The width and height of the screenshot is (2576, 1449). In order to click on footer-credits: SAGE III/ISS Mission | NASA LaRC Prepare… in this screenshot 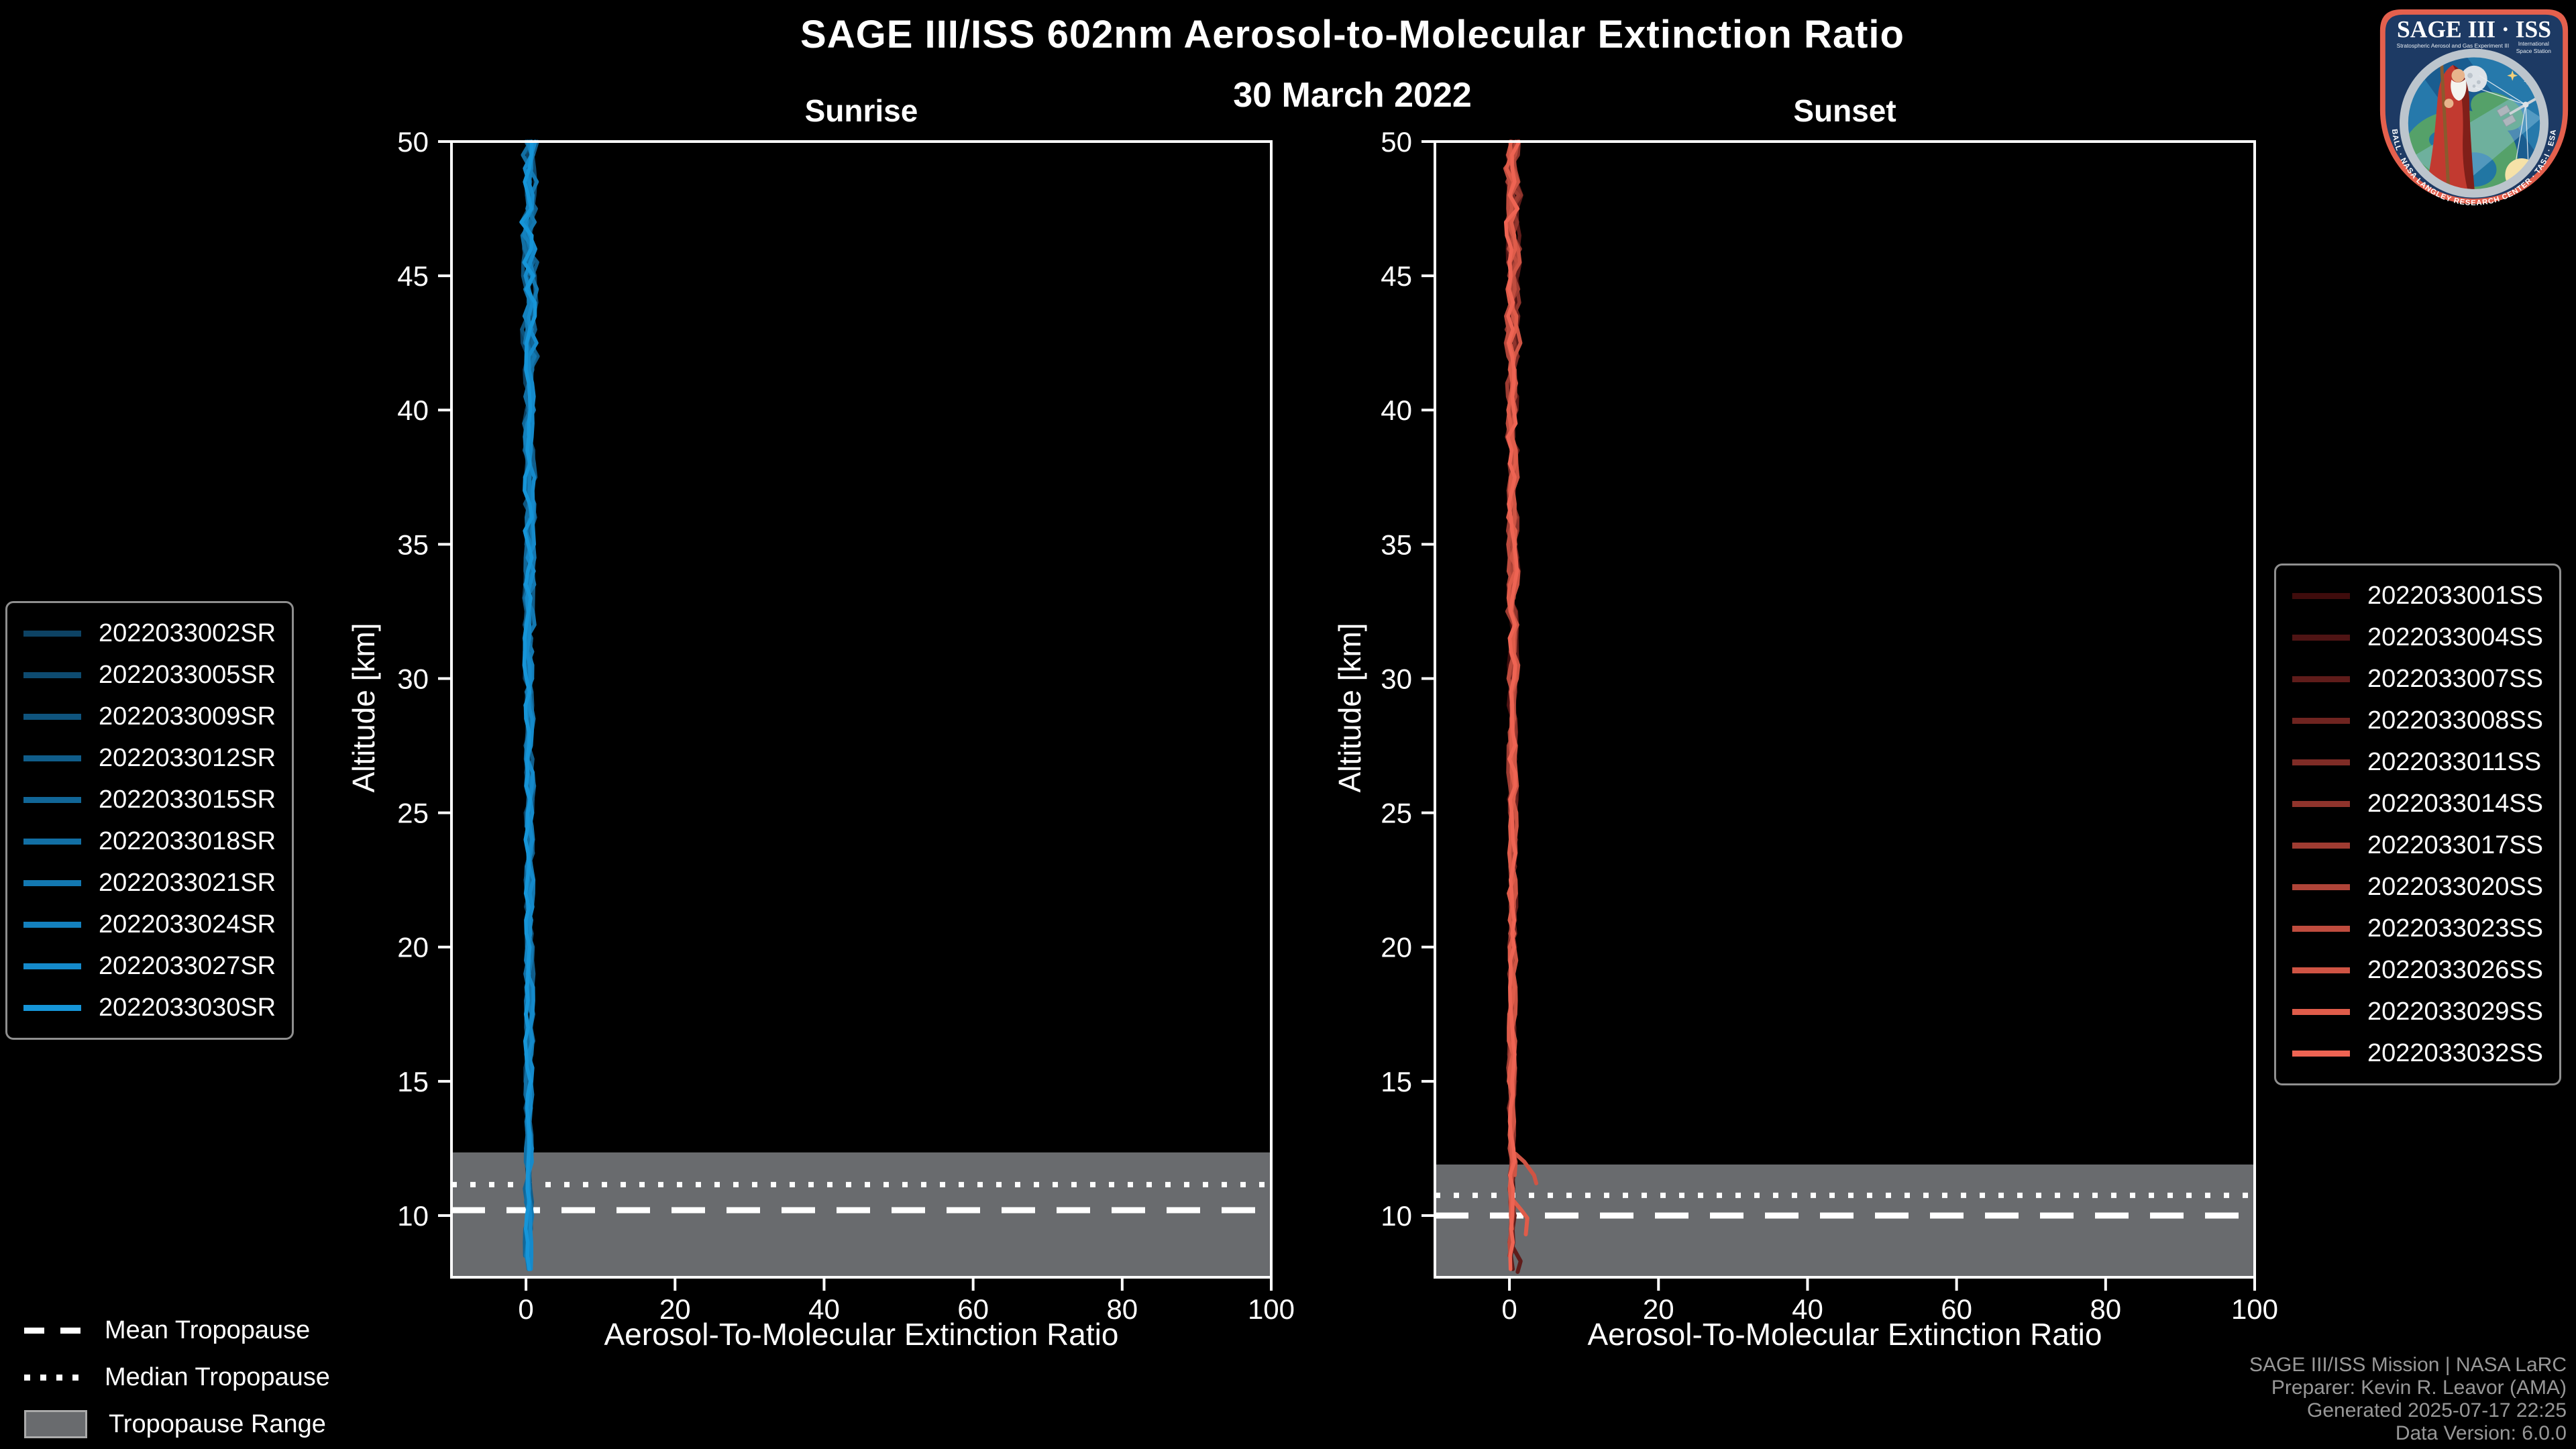, I will do `click(2408, 1399)`.